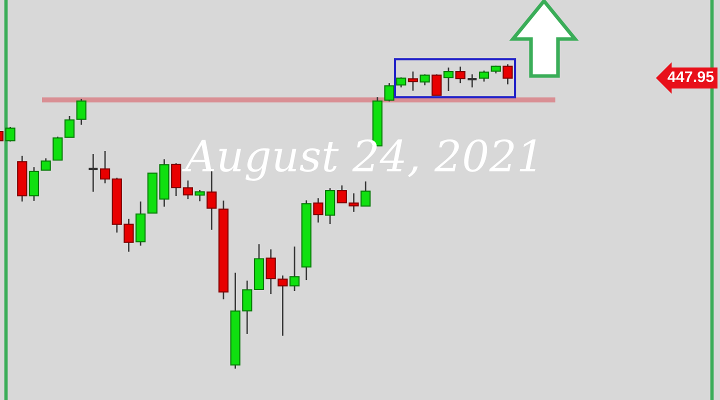 The height and width of the screenshot is (400, 720). Describe the element at coordinates (691, 76) in the screenshot. I see `text: 447.95` at that location.